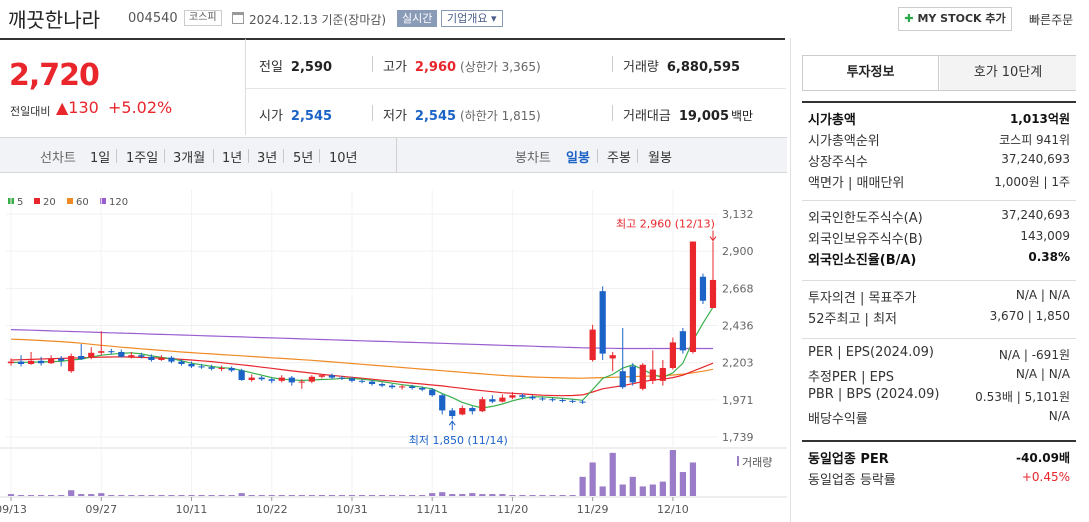  I want to click on ma20-line, so click(362, 376).